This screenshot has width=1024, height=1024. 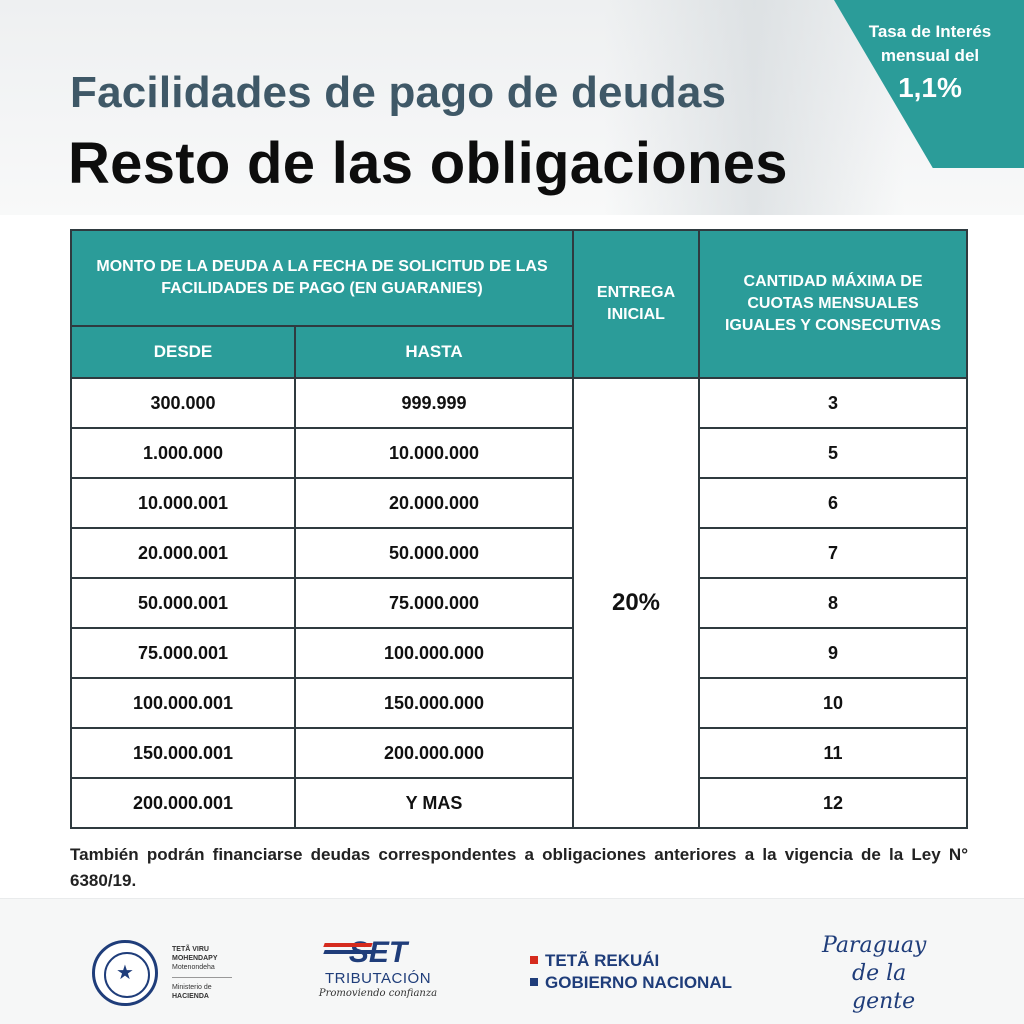 I want to click on hasta-cell: 75.000.000, so click(x=434, y=603).